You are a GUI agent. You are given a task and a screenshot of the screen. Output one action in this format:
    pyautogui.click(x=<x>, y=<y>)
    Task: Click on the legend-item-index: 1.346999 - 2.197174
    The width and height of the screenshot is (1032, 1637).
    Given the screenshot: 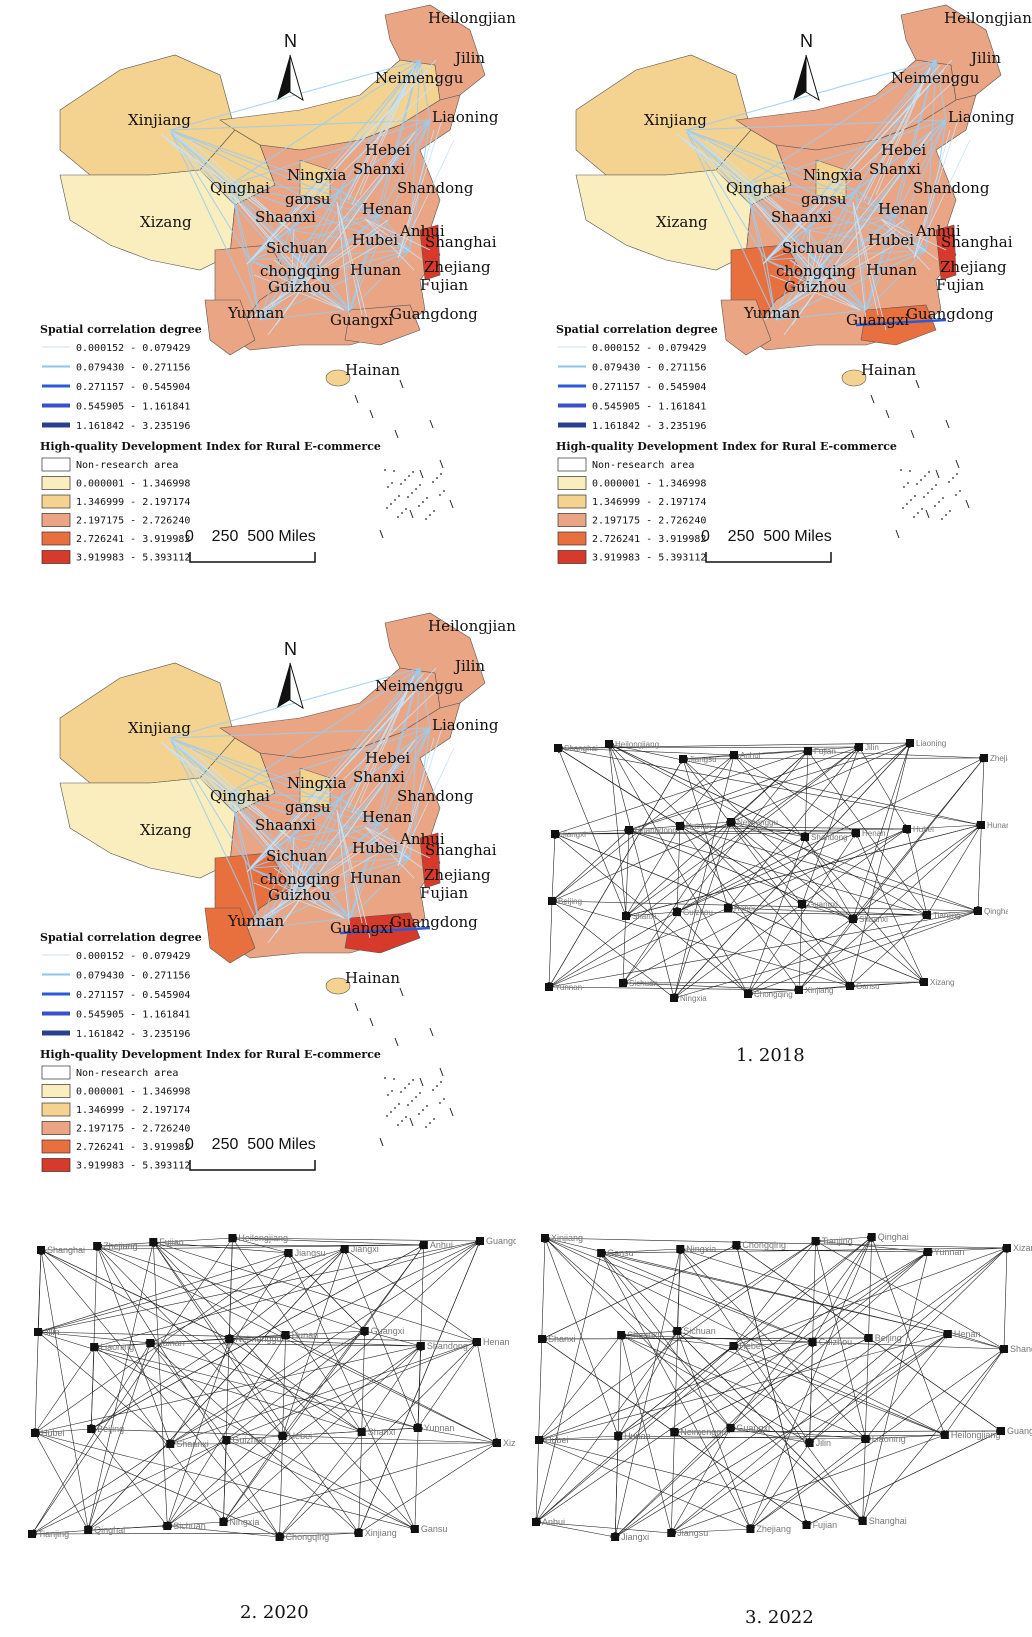 What is the action you would take?
    pyautogui.click(x=133, y=502)
    